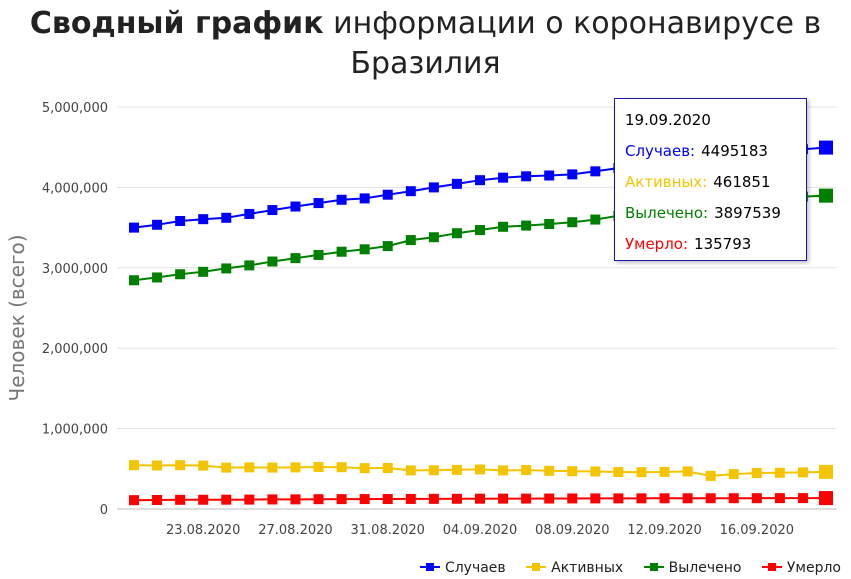  What do you see at coordinates (801, 568) in the screenshot?
I see `legend-item-deaths: Умерло` at bounding box center [801, 568].